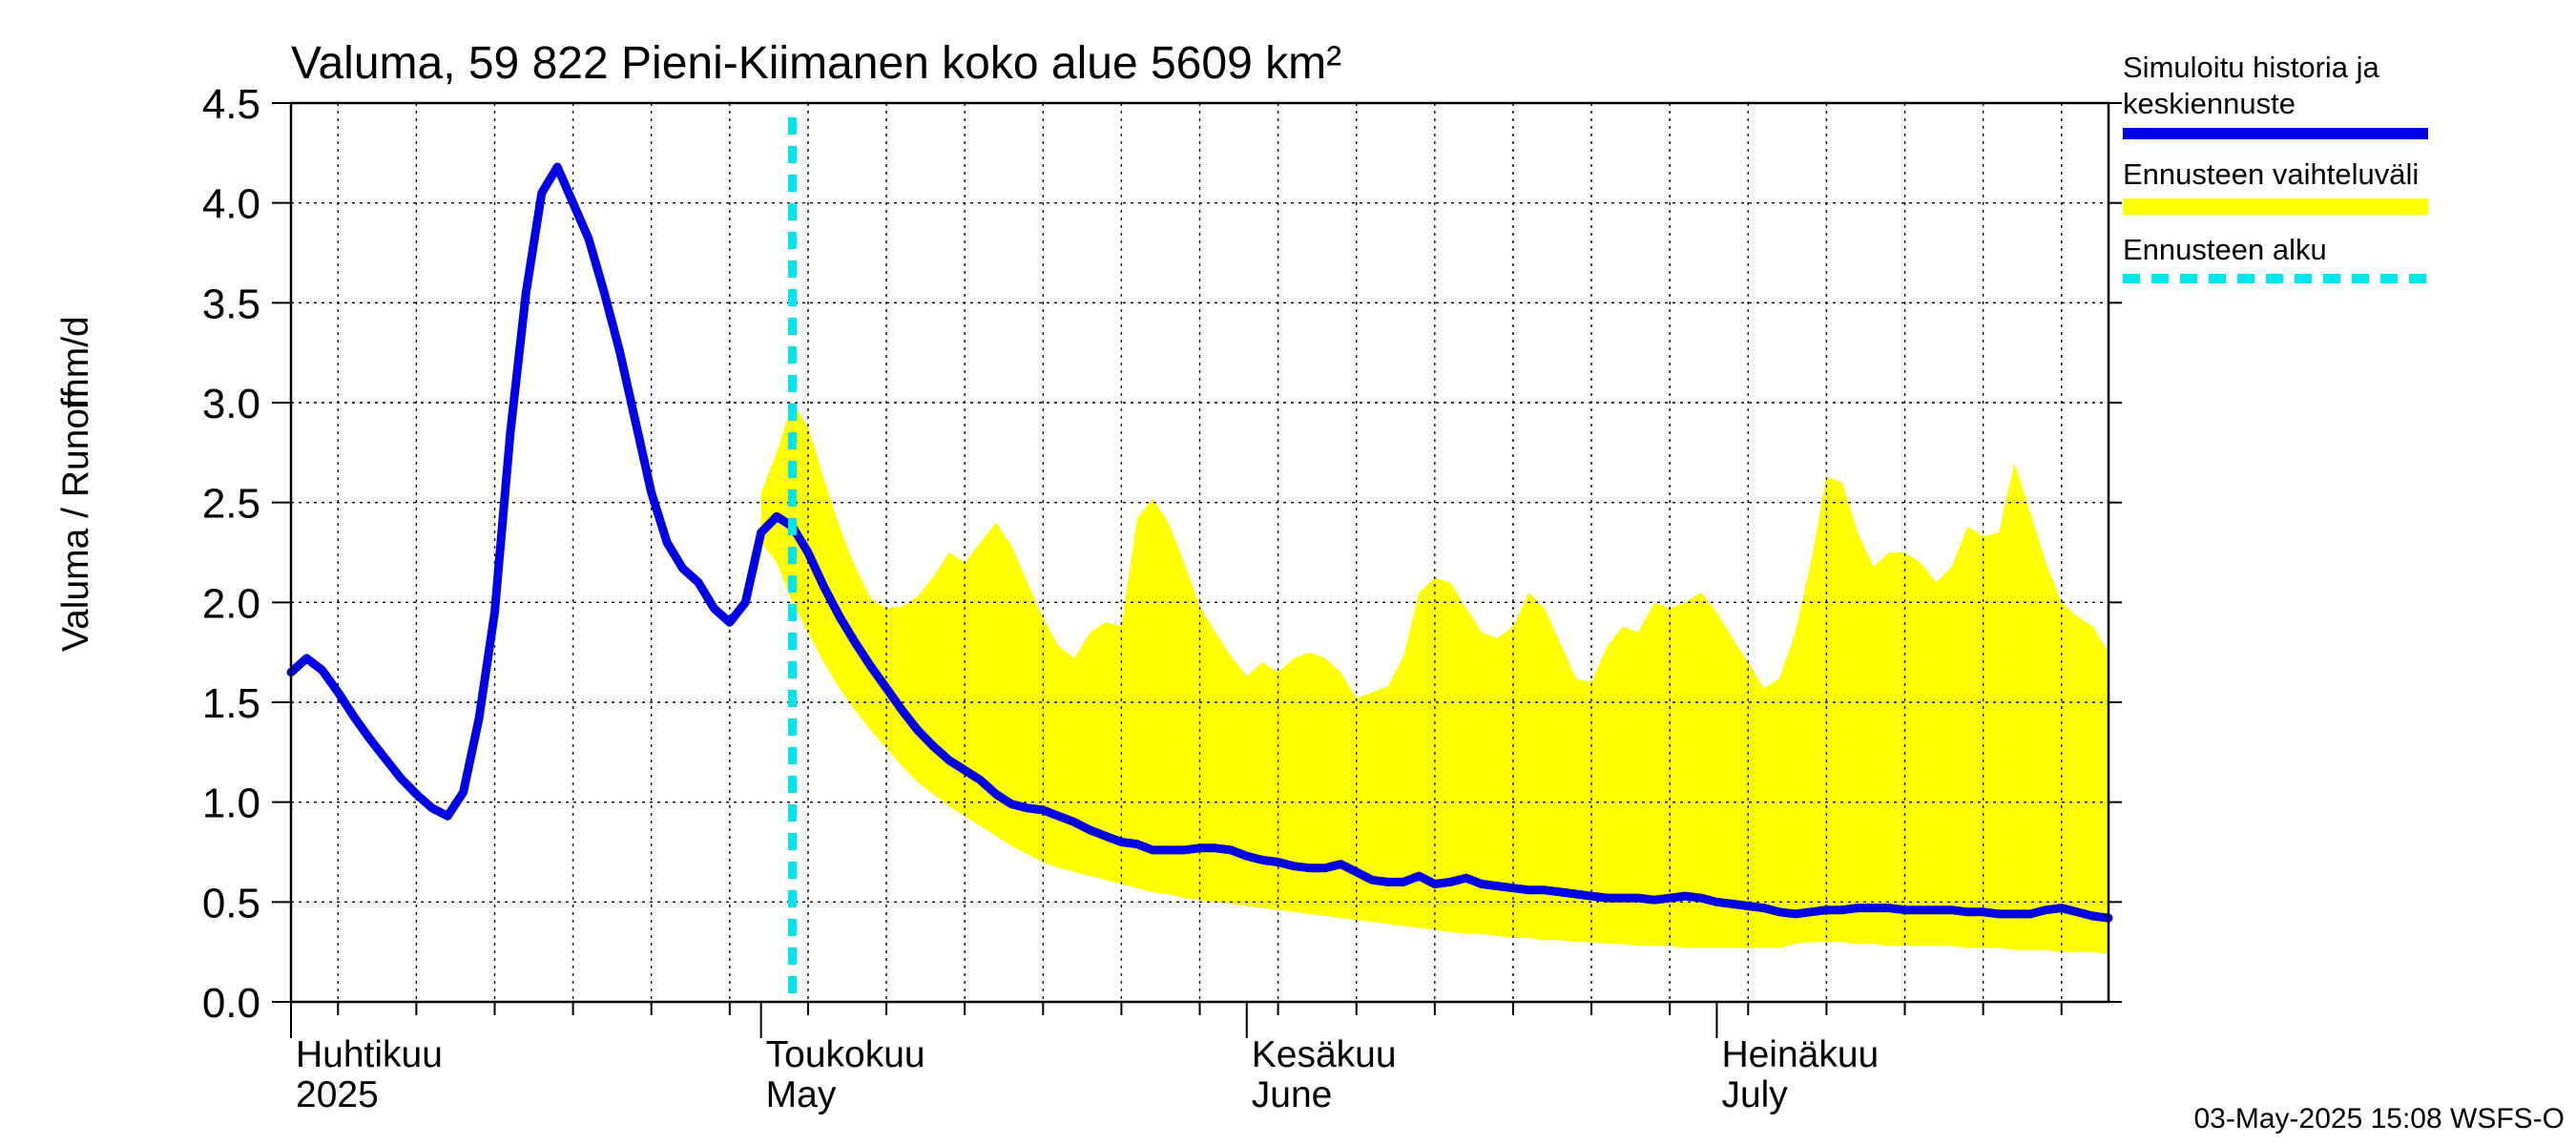 The width and height of the screenshot is (2576, 1145). What do you see at coordinates (231, 903) in the screenshot?
I see `y-tick-label: 0.5` at bounding box center [231, 903].